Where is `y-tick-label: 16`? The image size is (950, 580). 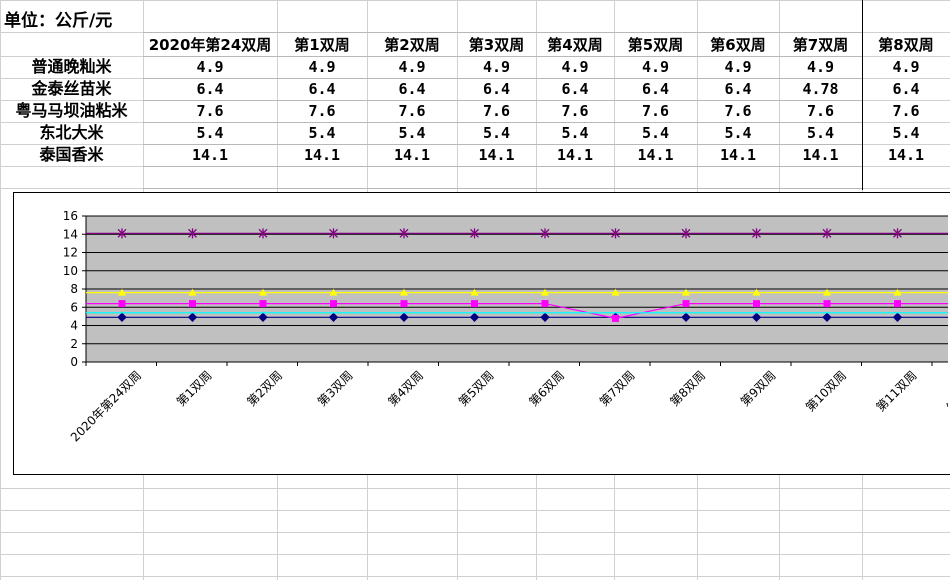 y-tick-label: 16 is located at coordinates (70, 216).